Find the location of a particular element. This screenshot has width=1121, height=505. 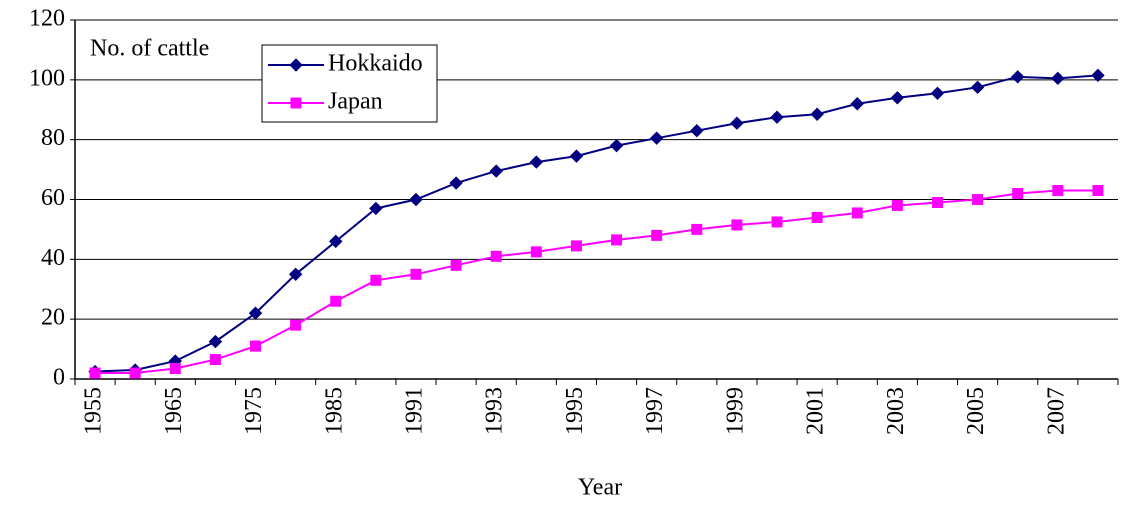

x-tick-label: 1955 is located at coordinates (94, 411).